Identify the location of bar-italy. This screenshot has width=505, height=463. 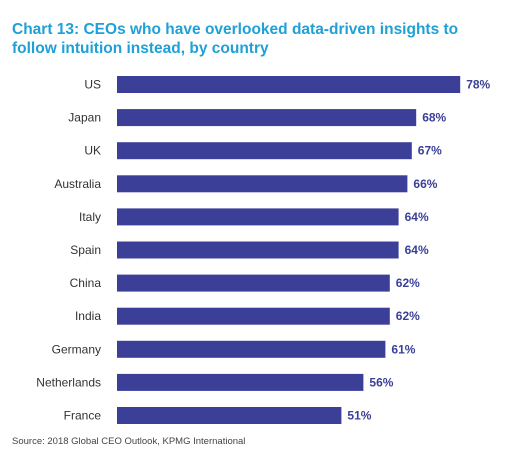
(258, 217).